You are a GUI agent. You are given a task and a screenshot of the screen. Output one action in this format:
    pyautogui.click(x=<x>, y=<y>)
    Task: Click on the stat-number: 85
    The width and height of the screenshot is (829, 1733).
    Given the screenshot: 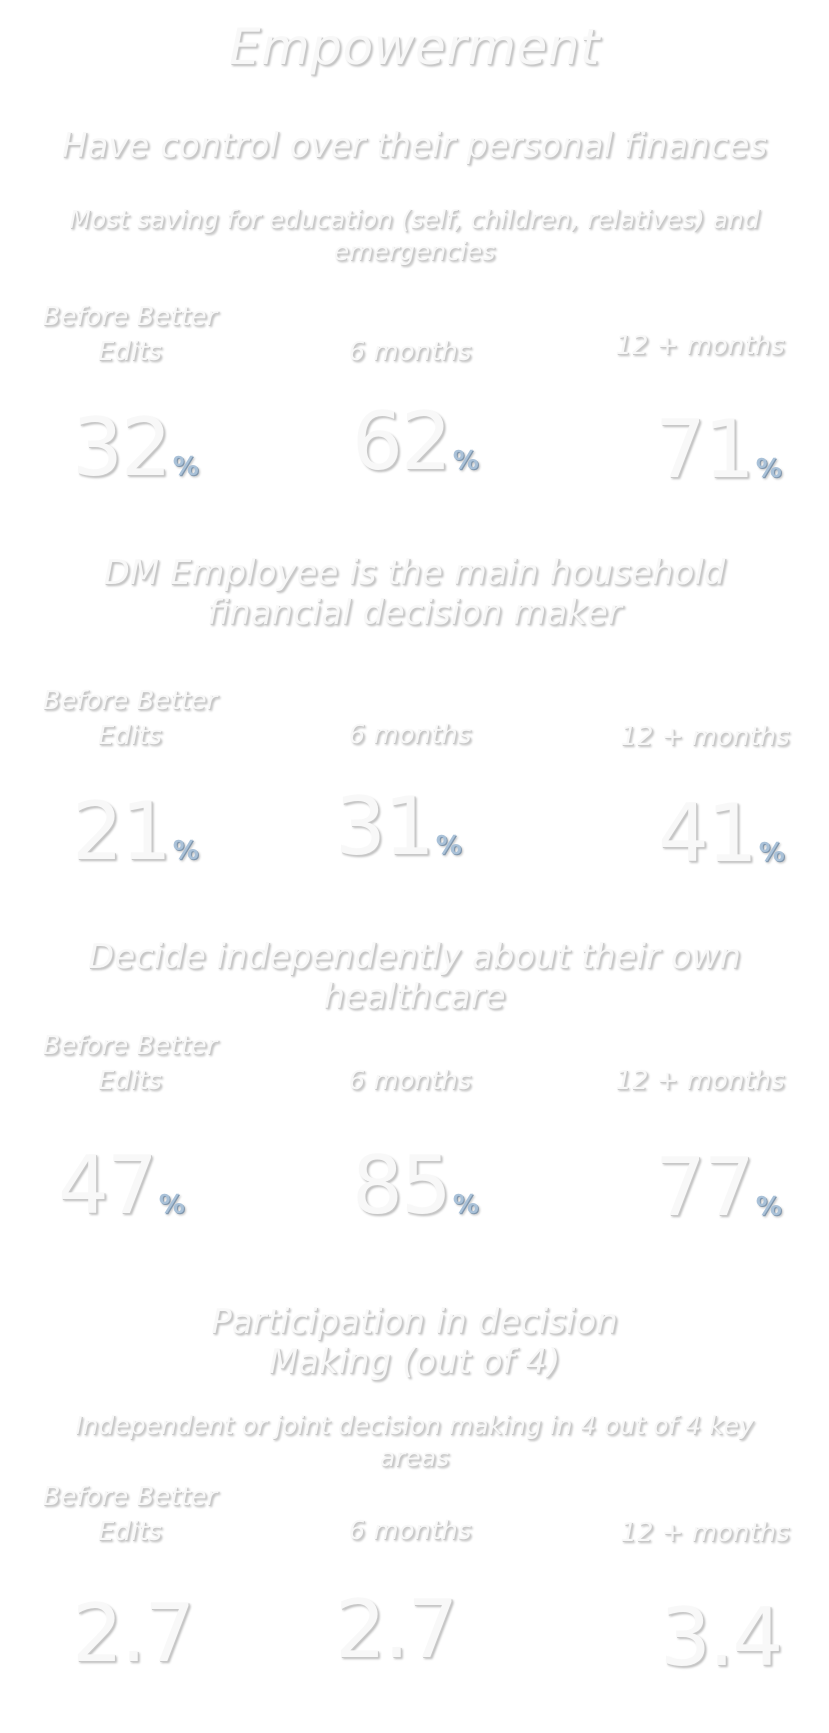 What is the action you would take?
    pyautogui.click(x=402, y=1185)
    